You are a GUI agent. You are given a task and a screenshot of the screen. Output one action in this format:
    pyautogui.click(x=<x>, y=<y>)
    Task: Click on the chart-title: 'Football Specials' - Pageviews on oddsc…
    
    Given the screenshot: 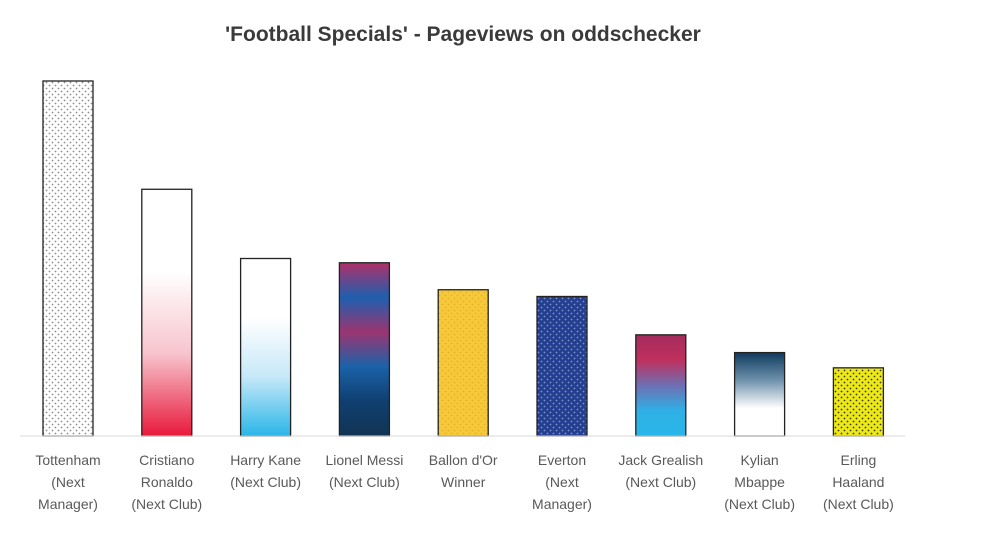 What is the action you would take?
    pyautogui.click(x=463, y=34)
    